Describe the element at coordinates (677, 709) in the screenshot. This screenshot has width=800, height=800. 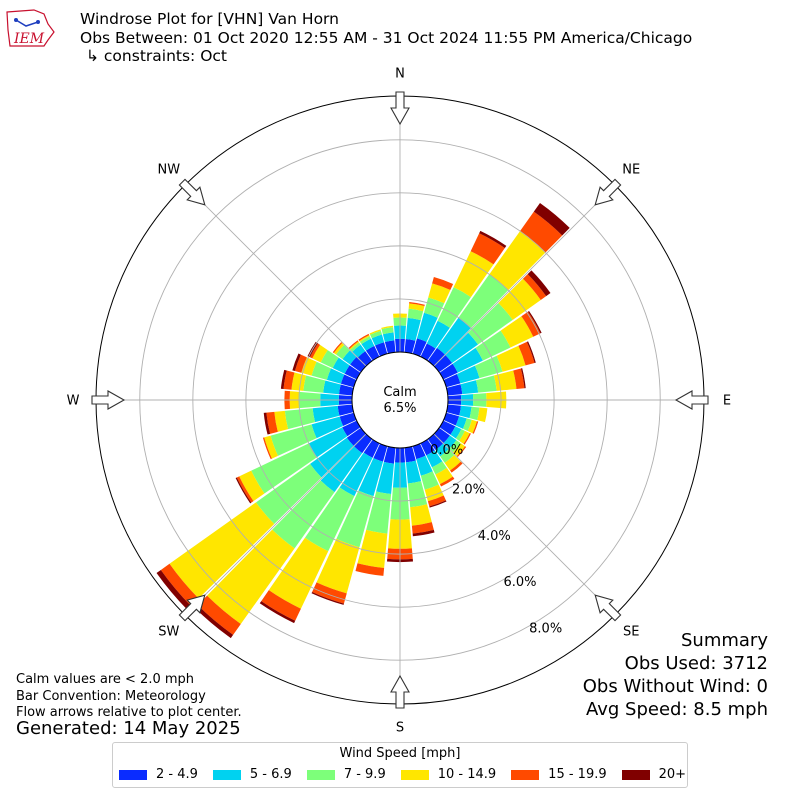
I see `summary-avg-speed: Avg Speed: 8.5 mph` at that location.